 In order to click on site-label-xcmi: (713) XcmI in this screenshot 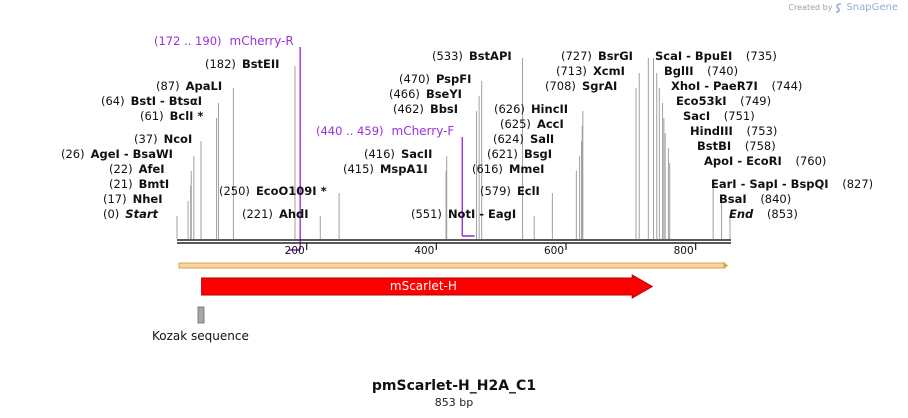, I will do `click(590, 71)`.